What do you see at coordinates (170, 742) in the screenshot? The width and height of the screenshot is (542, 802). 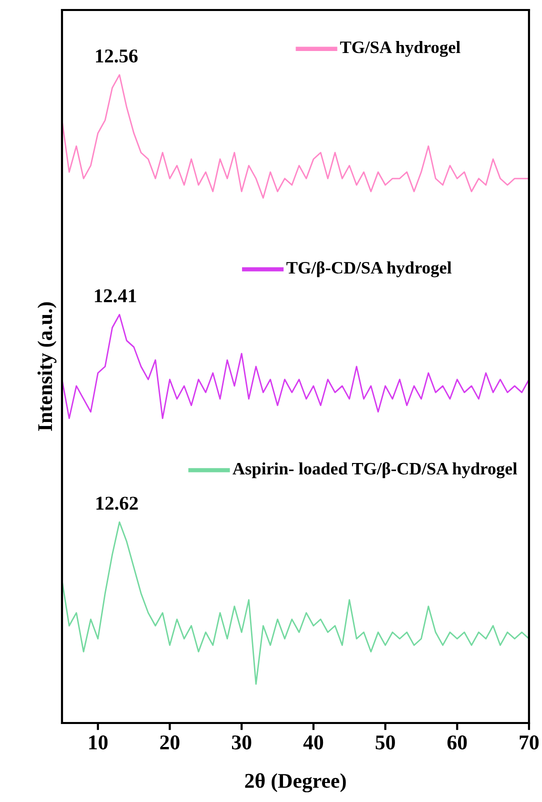 I see `x-tick-label: 20` at bounding box center [170, 742].